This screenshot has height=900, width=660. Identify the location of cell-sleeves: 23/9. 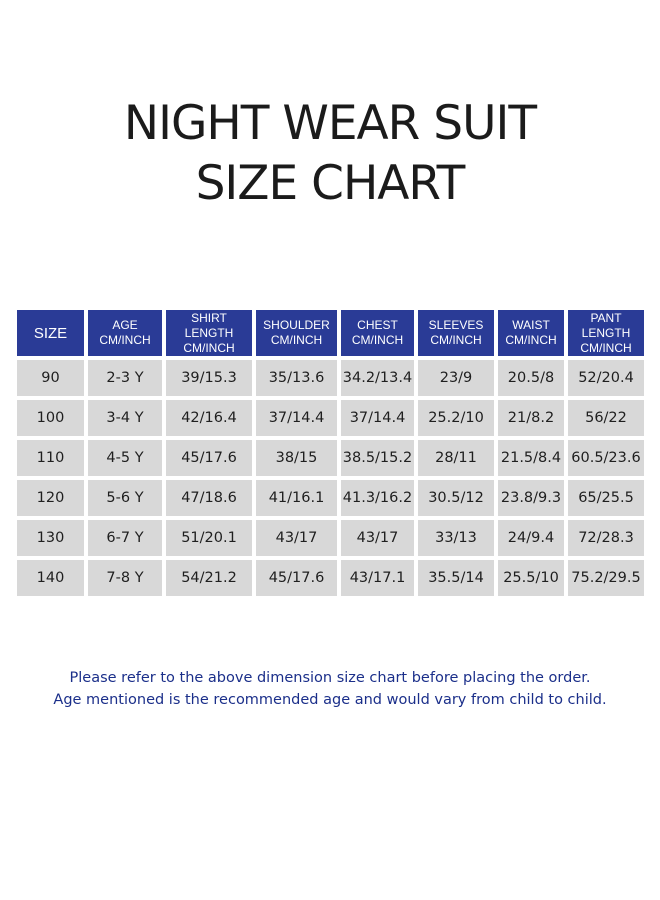
(456, 378).